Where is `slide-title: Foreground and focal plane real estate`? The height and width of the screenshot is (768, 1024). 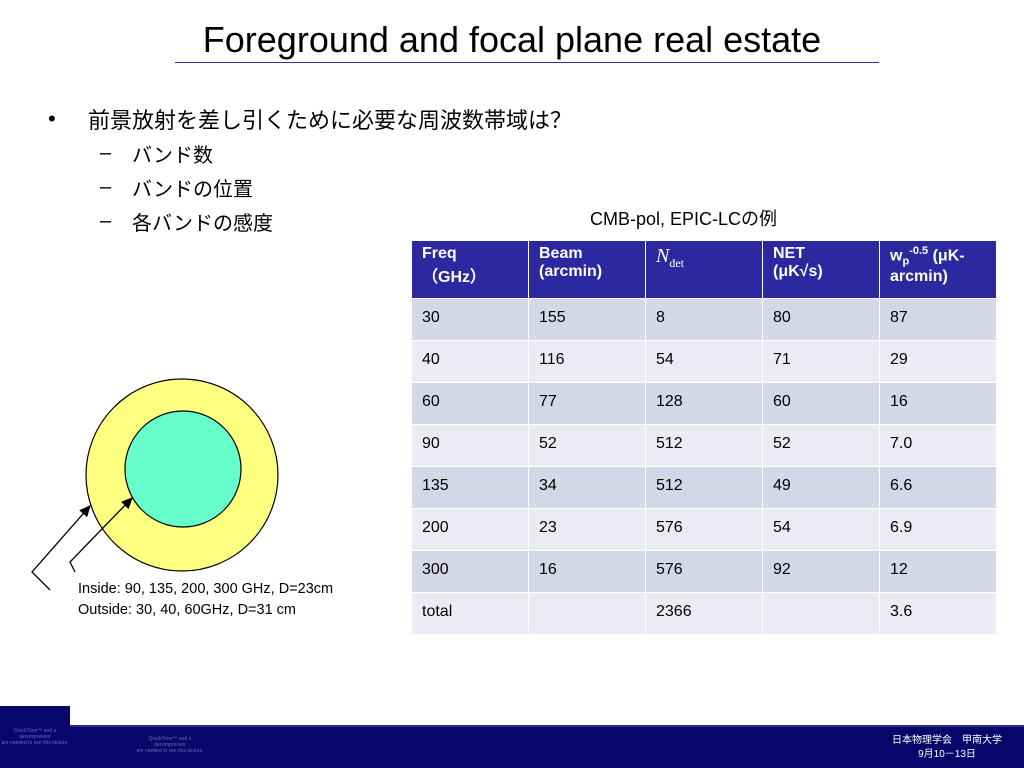
slide-title: Foreground and focal plane real estate is located at coordinates (512, 39).